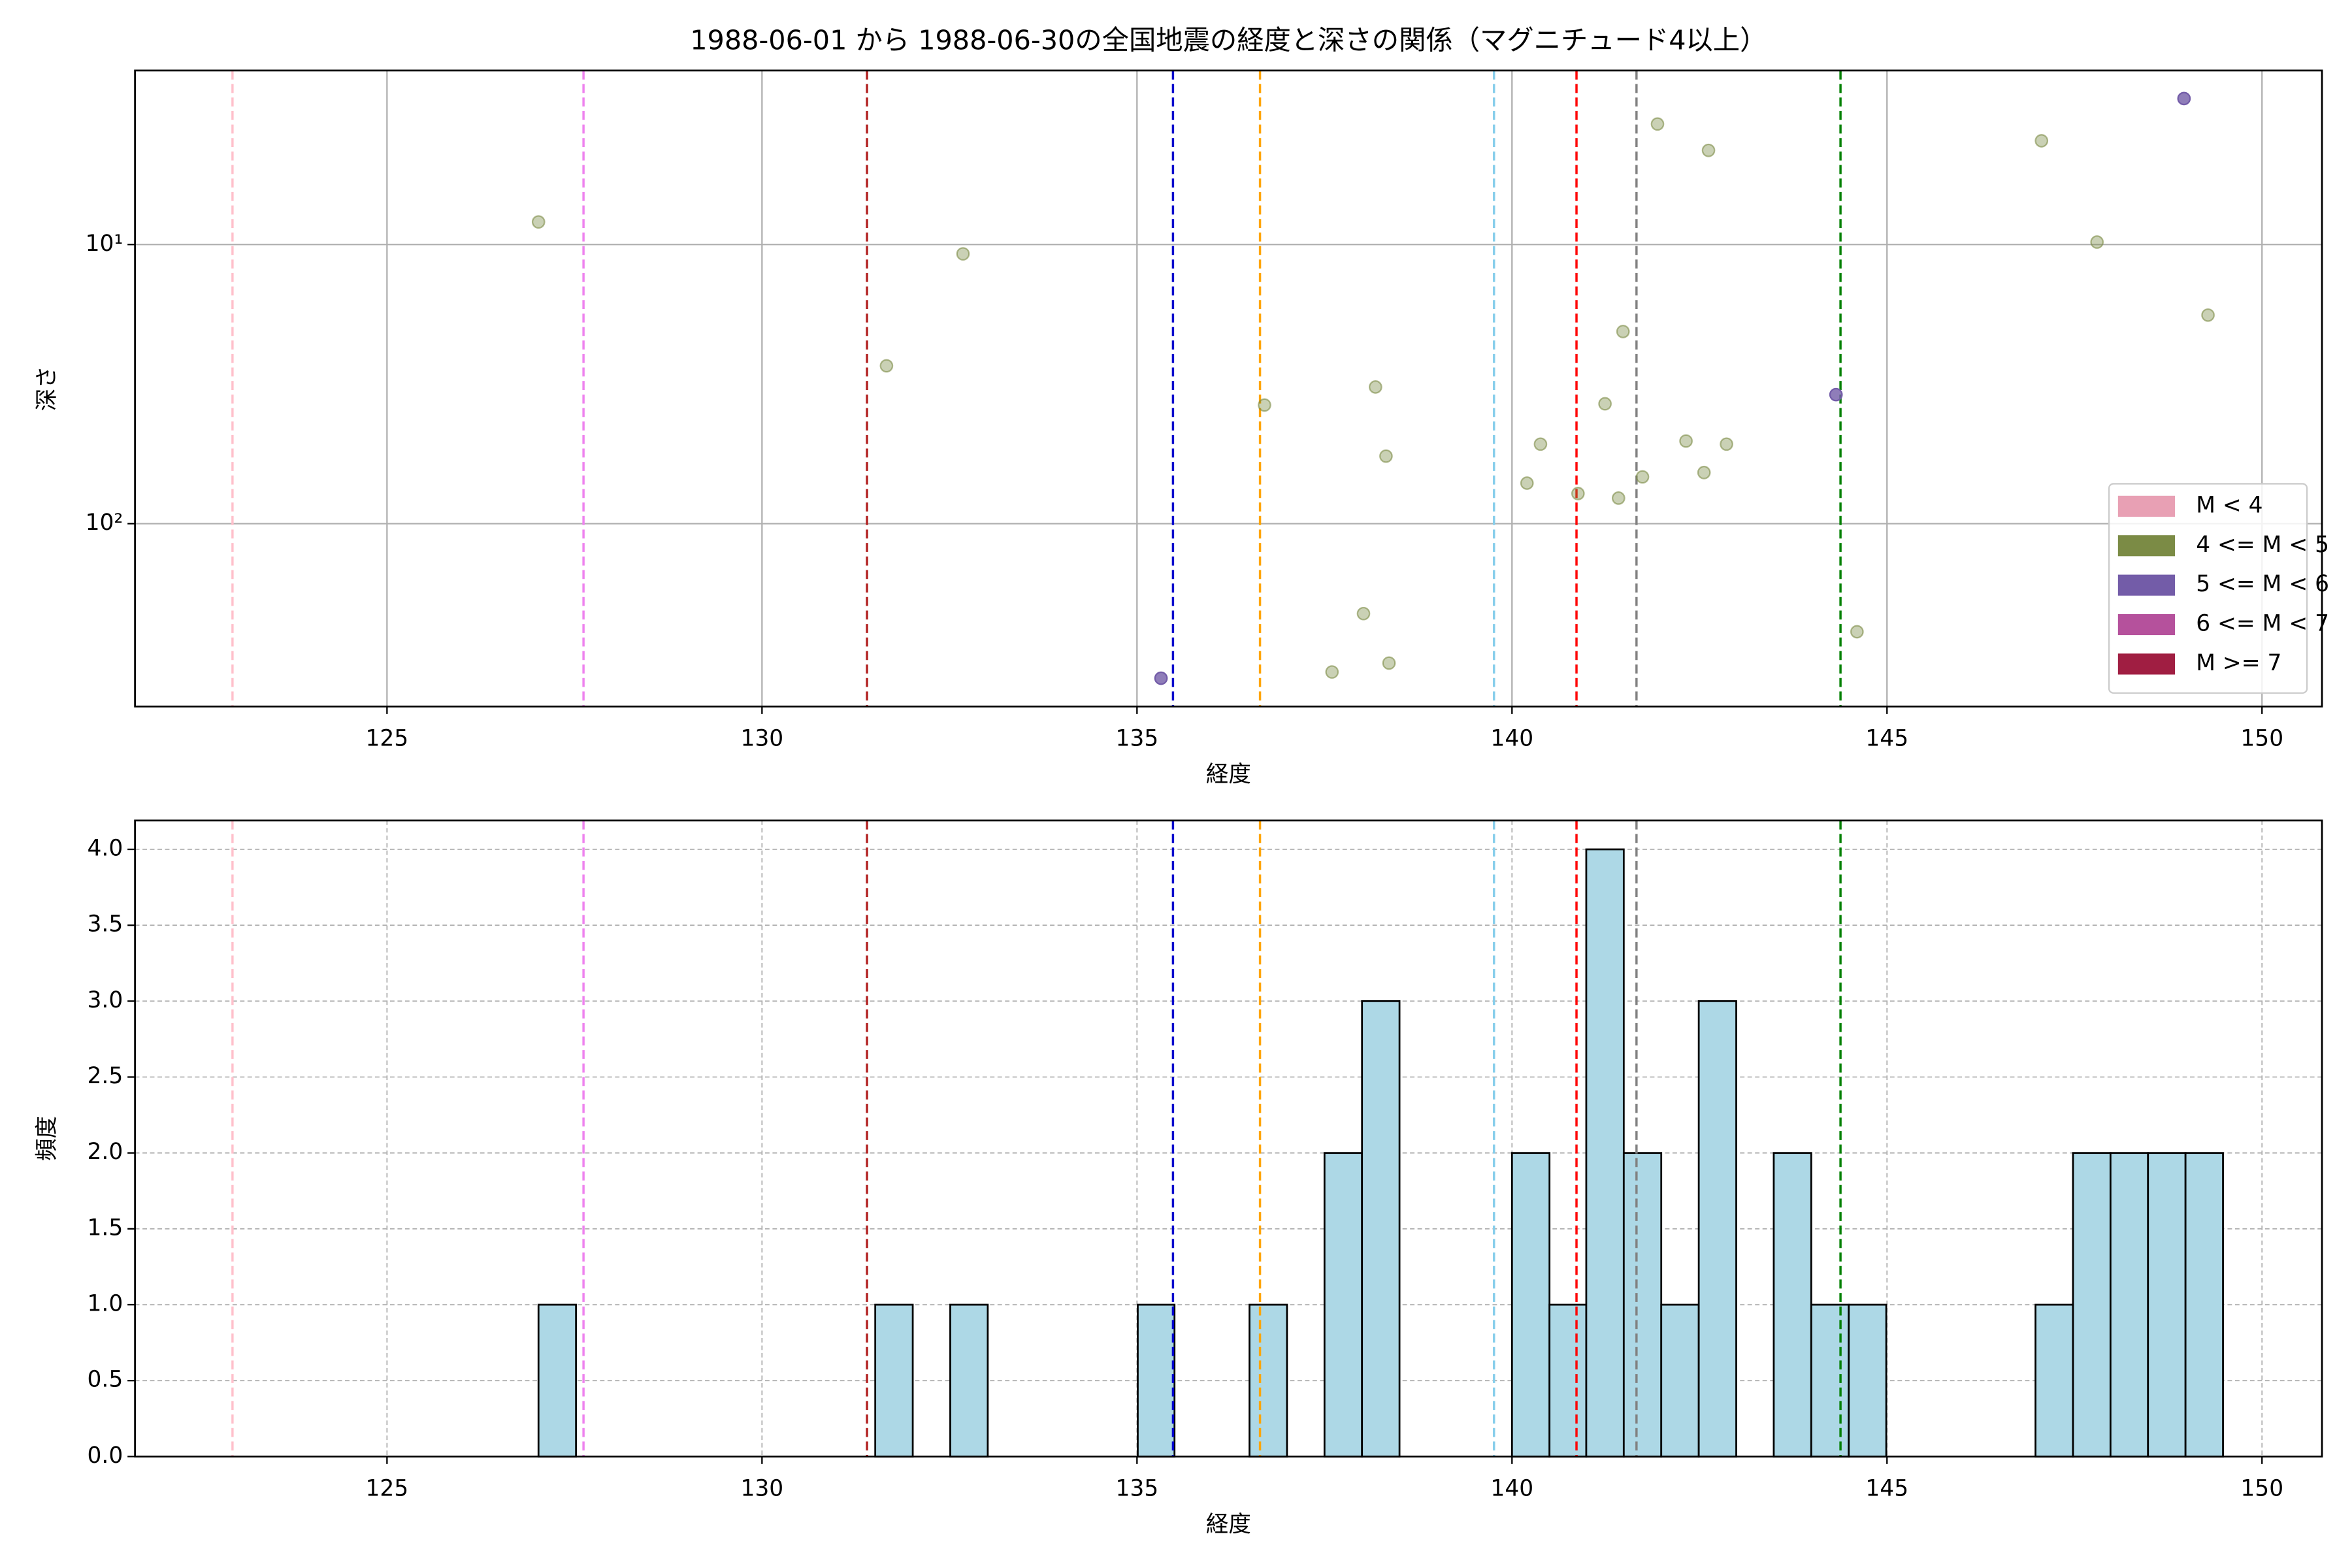  What do you see at coordinates (105, 1152) in the screenshot?
I see `y-tick-label: 2.0` at bounding box center [105, 1152].